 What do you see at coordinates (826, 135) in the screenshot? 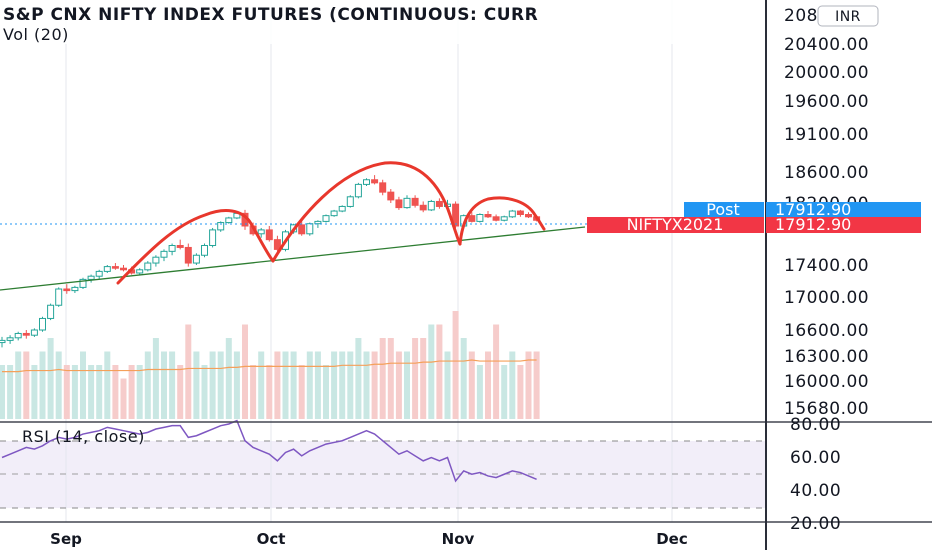
I see `price-tick-label: 19100.00` at bounding box center [826, 135].